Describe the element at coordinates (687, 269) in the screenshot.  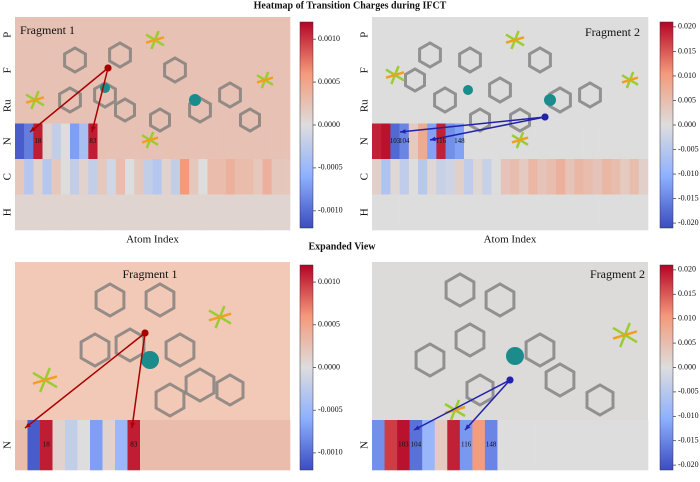
I see `colorbar-tick-label: 0.020` at that location.